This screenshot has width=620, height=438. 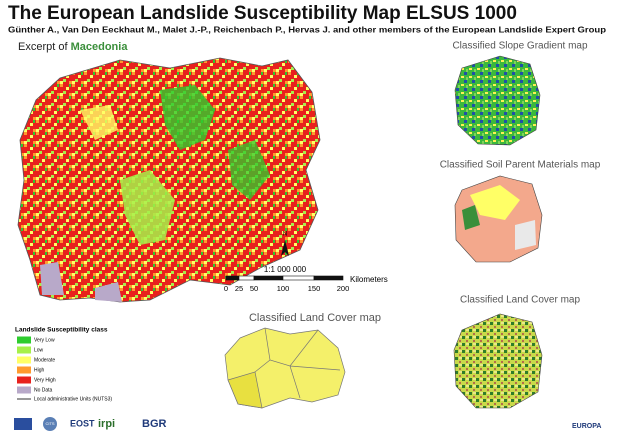 What do you see at coordinates (283, 288) in the screenshot?
I see `scale-tick-label: 100` at bounding box center [283, 288].